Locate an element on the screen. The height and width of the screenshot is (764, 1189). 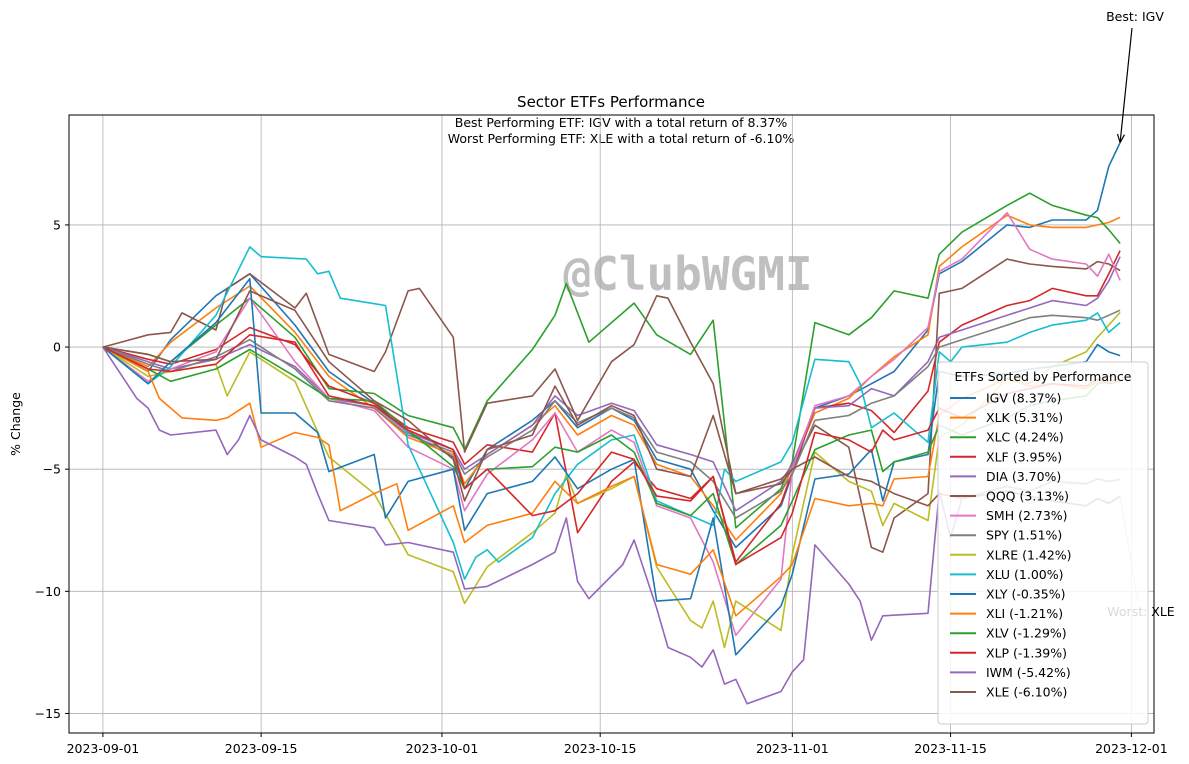
legend-label-qqq: QQQ (3.13%) is located at coordinates (1027, 496).